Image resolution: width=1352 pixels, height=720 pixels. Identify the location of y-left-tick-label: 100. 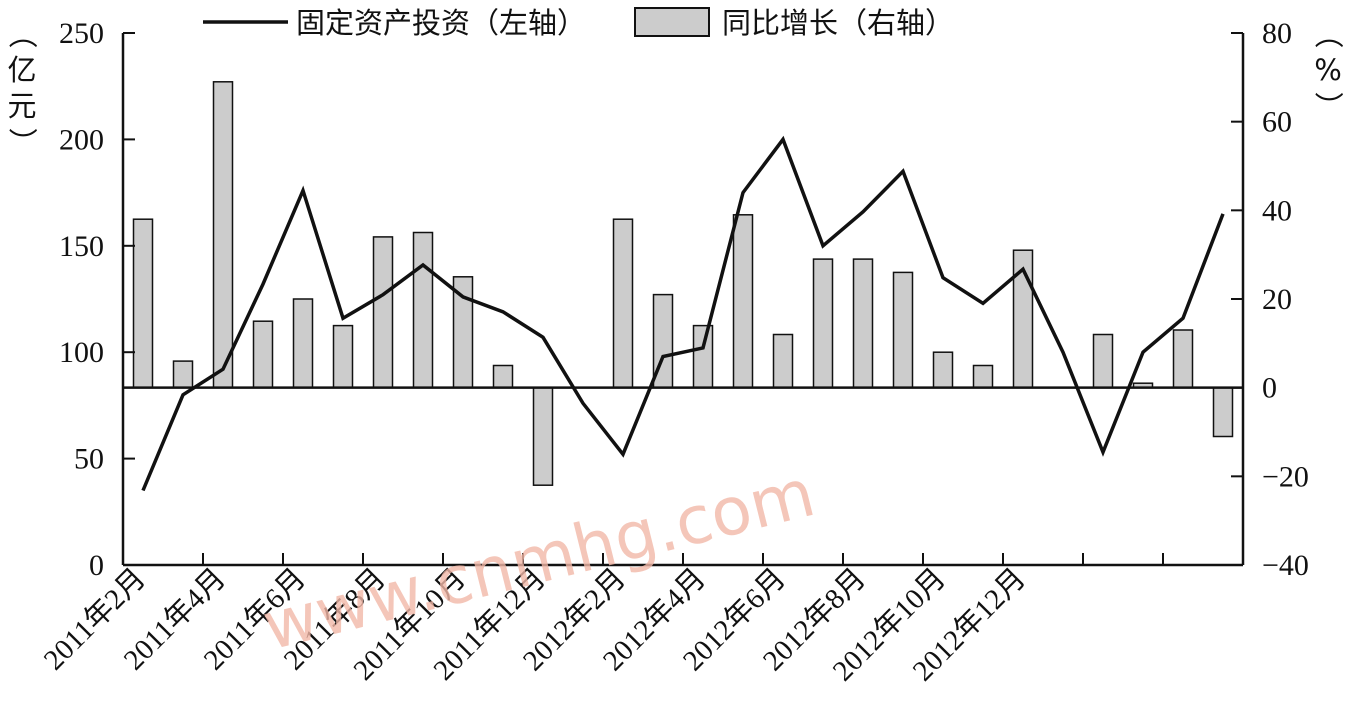
(81, 352).